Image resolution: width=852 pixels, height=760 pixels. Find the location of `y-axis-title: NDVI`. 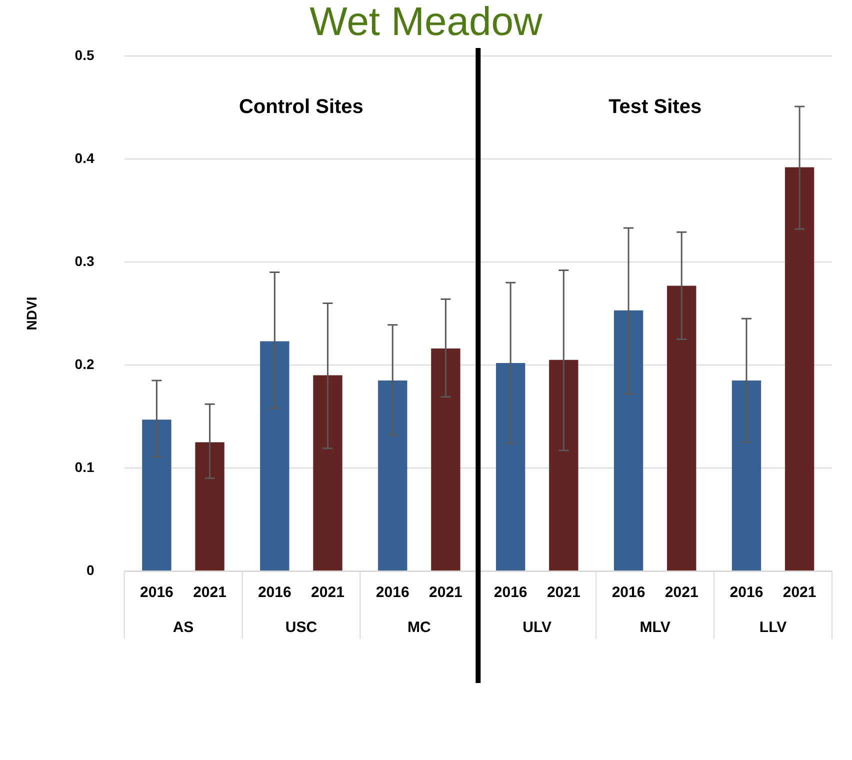

y-axis-title: NDVI is located at coordinates (31, 313).